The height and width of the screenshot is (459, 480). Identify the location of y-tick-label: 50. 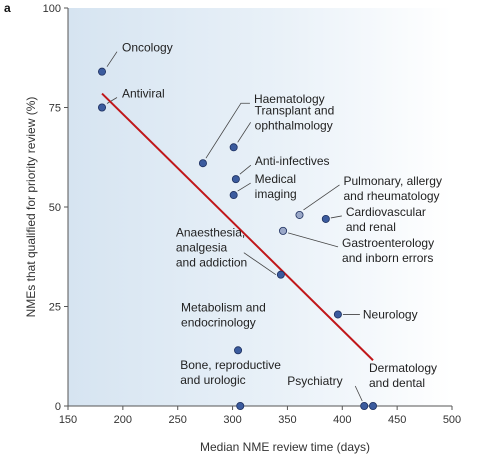
(55, 208).